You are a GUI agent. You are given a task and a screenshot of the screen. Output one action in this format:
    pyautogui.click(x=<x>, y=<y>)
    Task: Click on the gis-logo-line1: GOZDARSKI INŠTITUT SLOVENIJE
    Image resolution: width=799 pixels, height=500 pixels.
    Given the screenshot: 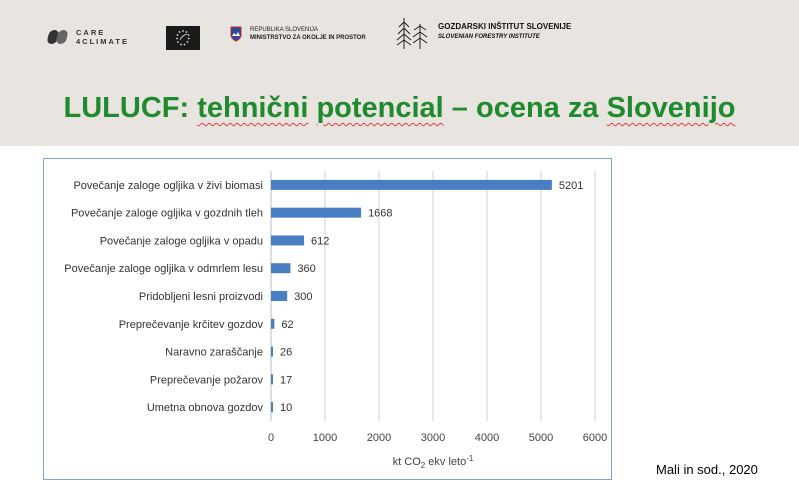 What is the action you would take?
    pyautogui.click(x=505, y=26)
    